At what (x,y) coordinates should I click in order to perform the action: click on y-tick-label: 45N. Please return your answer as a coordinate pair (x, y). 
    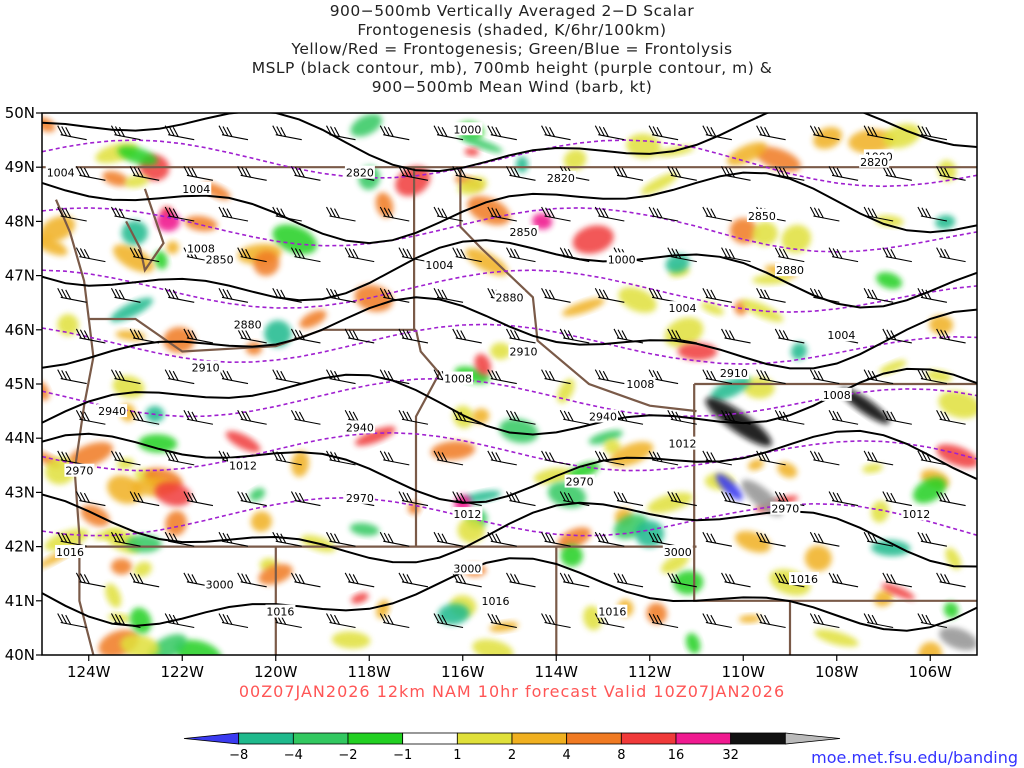
    Looking at the image, I should click on (20, 384).